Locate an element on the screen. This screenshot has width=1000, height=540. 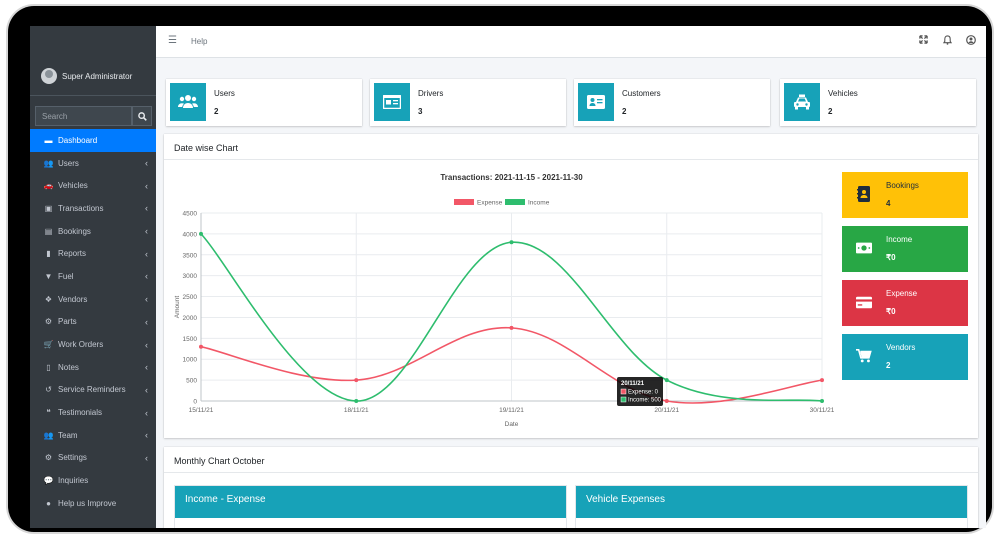
address-card-icon is located at coordinates (596, 102).